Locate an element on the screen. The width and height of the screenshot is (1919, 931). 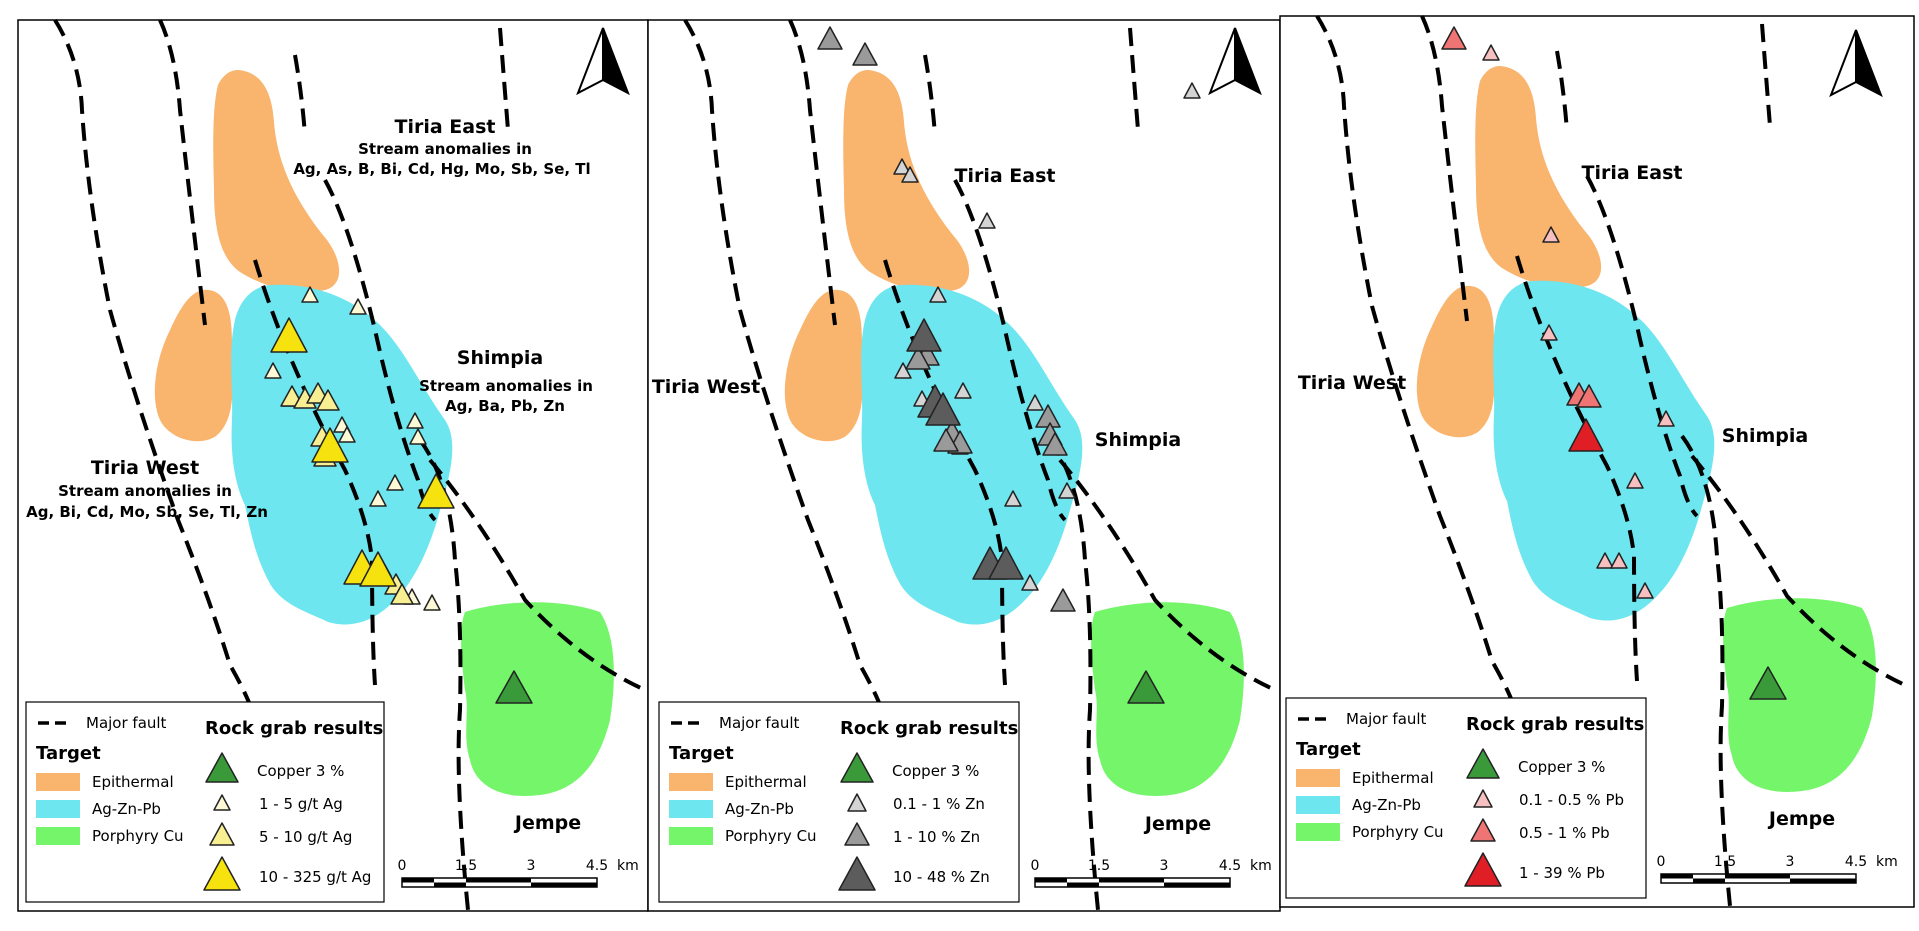
legend-class-2-label: 0.5 - 1 % Pb is located at coordinates (1564, 833).